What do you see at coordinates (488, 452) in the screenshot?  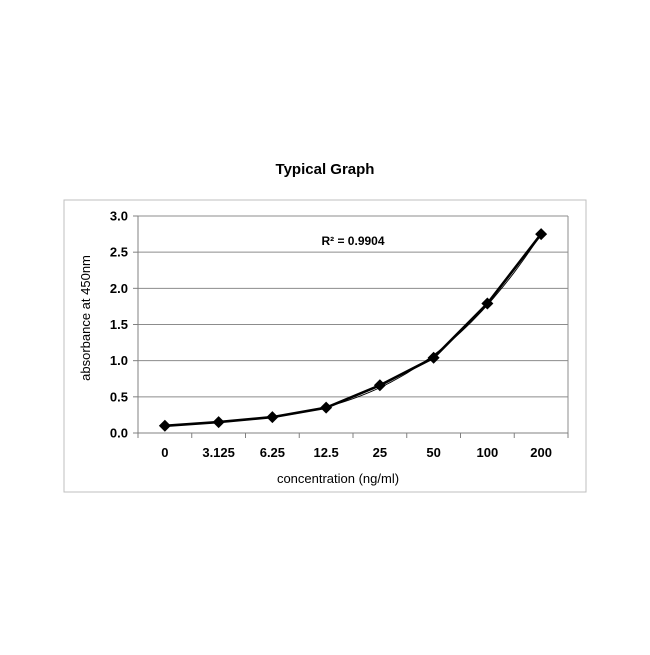 I see `x-tick-label: 100` at bounding box center [488, 452].